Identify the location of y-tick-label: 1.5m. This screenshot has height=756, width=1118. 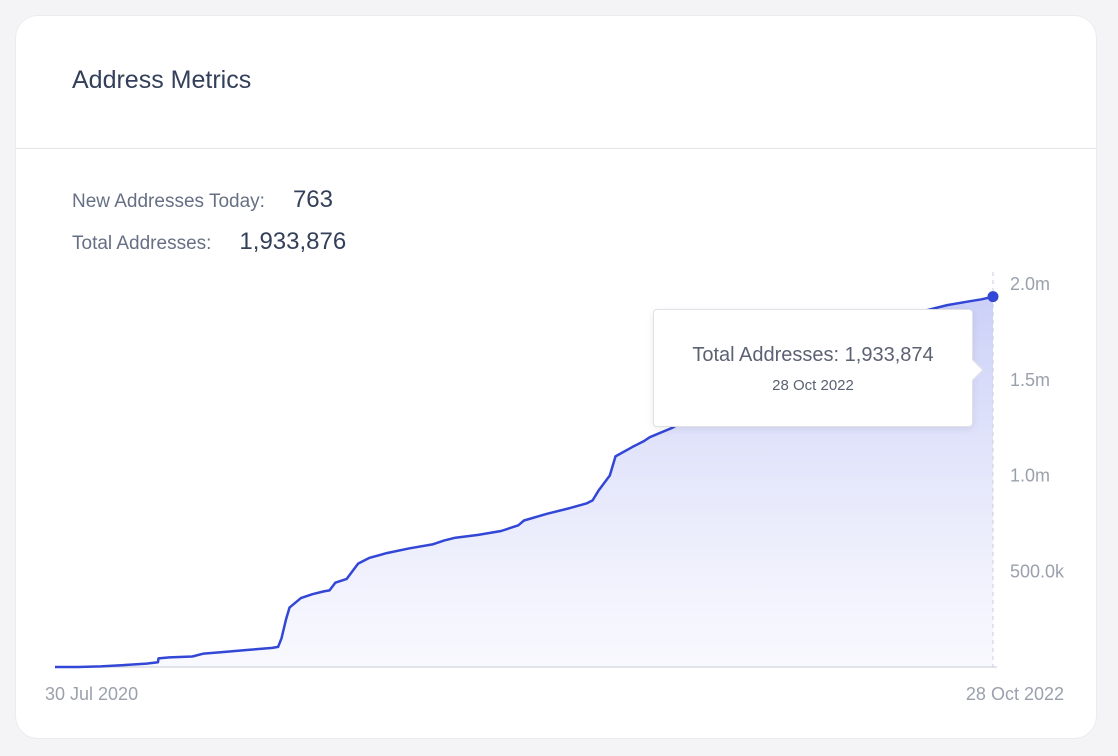
(1030, 380).